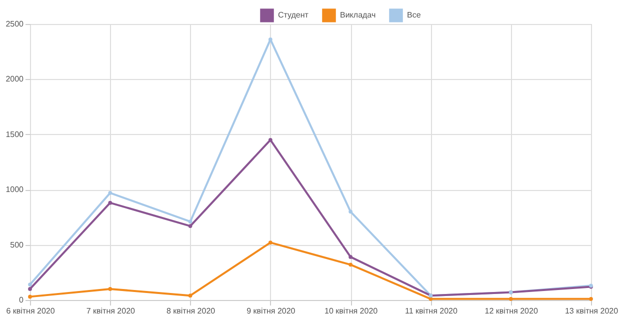  What do you see at coordinates (21, 300) in the screenshot?
I see `y-tick-label: 0` at bounding box center [21, 300].